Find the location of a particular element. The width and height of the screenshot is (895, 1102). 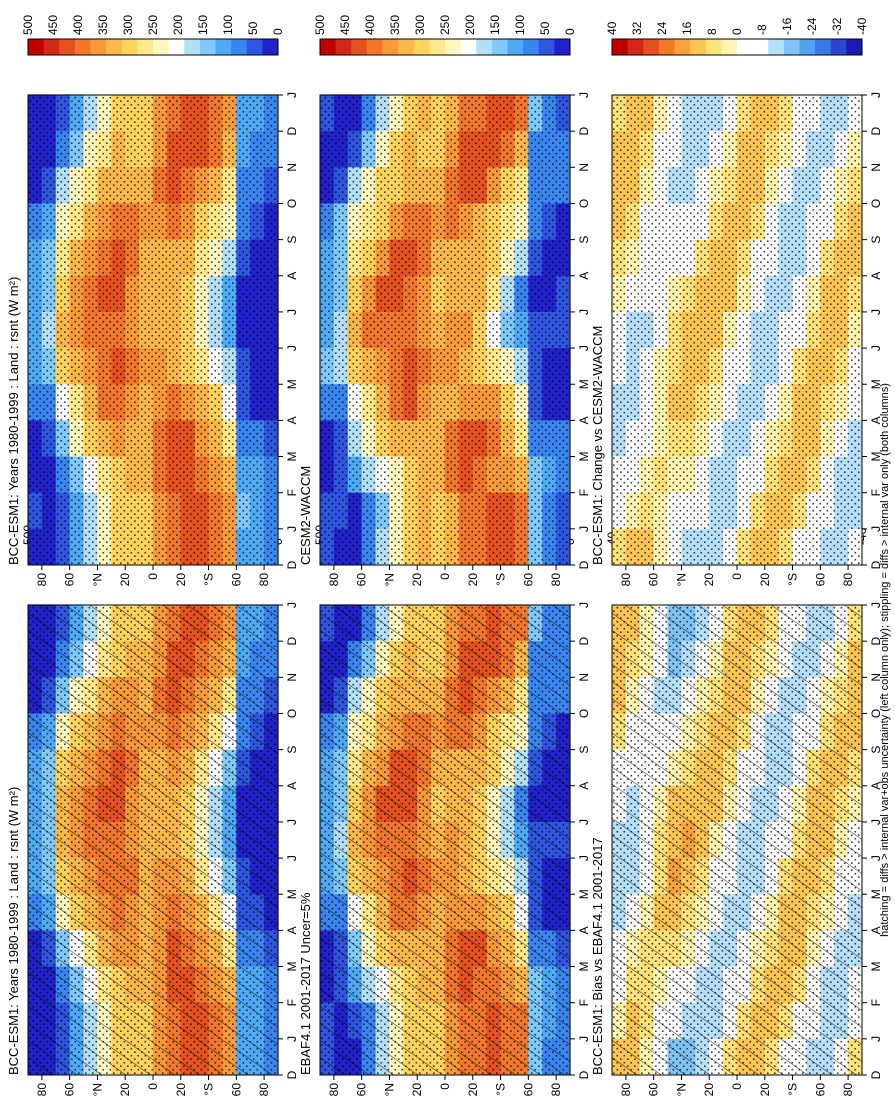

panel-title: CESM2-WACCM is located at coordinates (305, 515).